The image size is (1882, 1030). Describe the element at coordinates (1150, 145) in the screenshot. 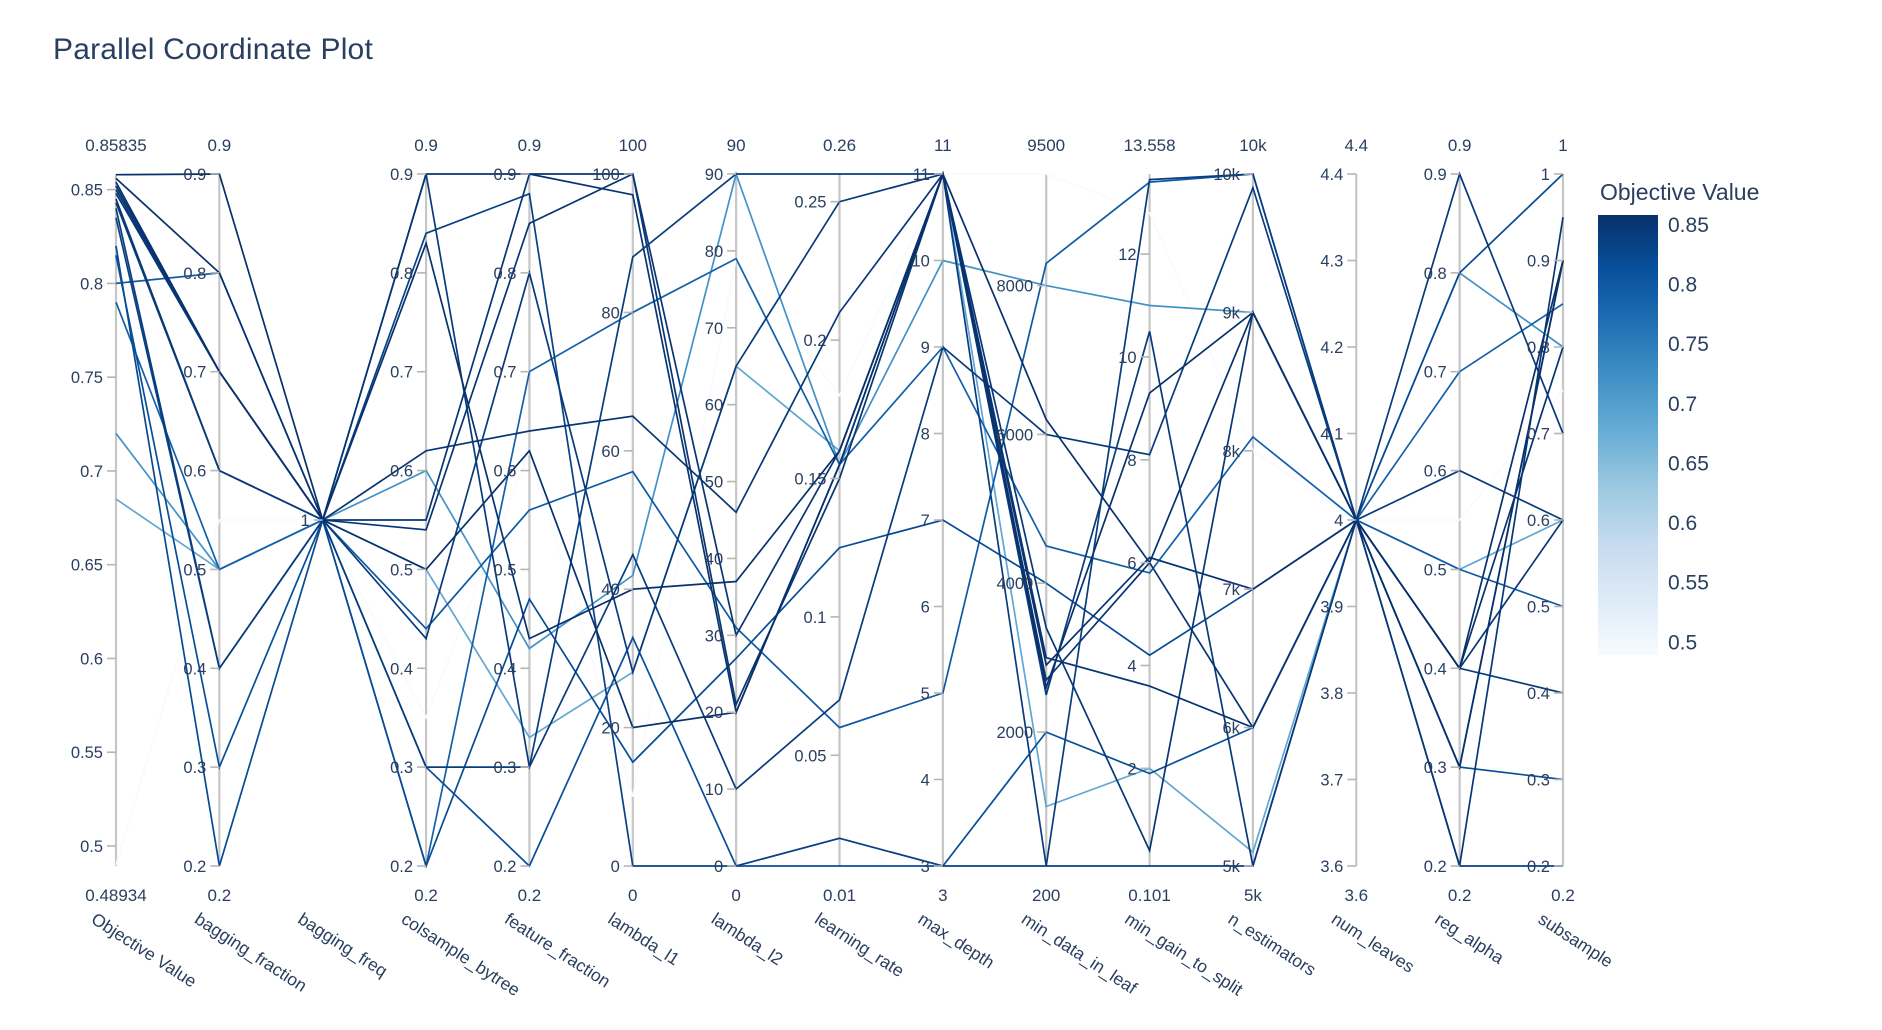

I see `axis-max-label: 13.558` at that location.